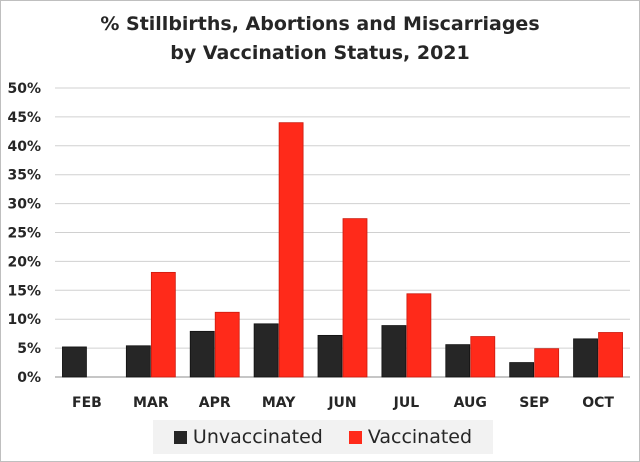 This screenshot has width=640, height=462. Describe the element at coordinates (610, 355) in the screenshot. I see `bar-vaccinated-oct` at that location.